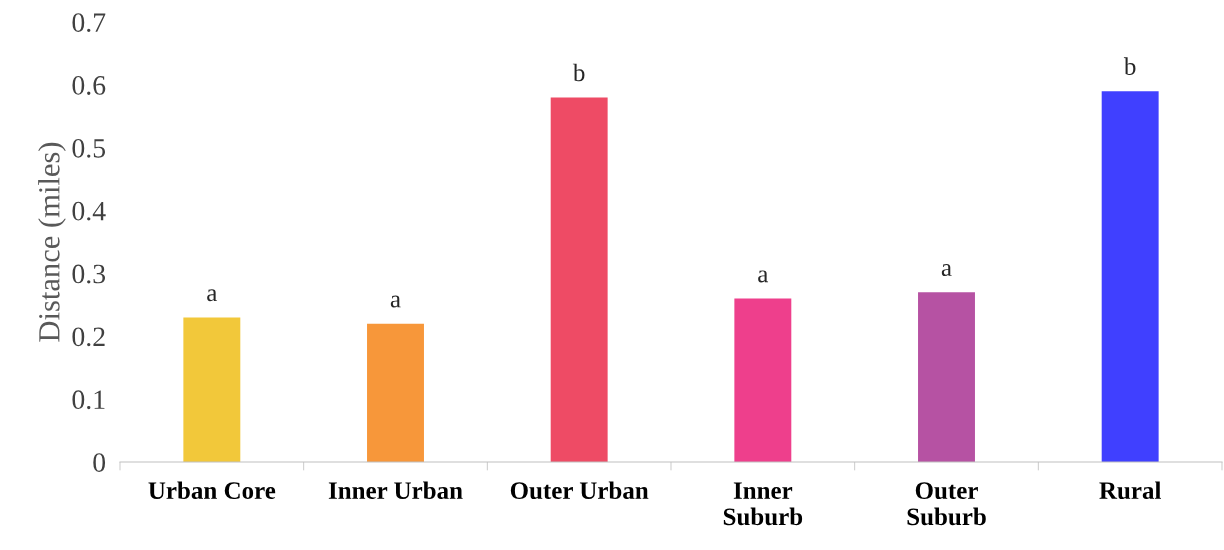 Image resolution: width=1224 pixels, height=550 pixels. I want to click on y-tick-label: 0.2, so click(88, 337).